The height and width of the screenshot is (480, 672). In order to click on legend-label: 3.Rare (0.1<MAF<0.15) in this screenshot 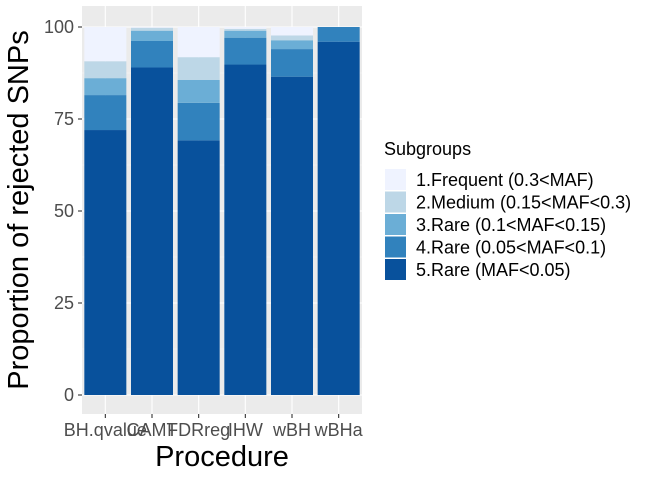, I will do `click(511, 225)`.